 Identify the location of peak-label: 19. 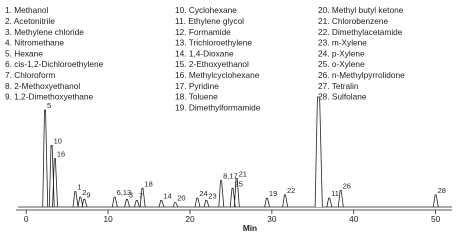
(273, 193).